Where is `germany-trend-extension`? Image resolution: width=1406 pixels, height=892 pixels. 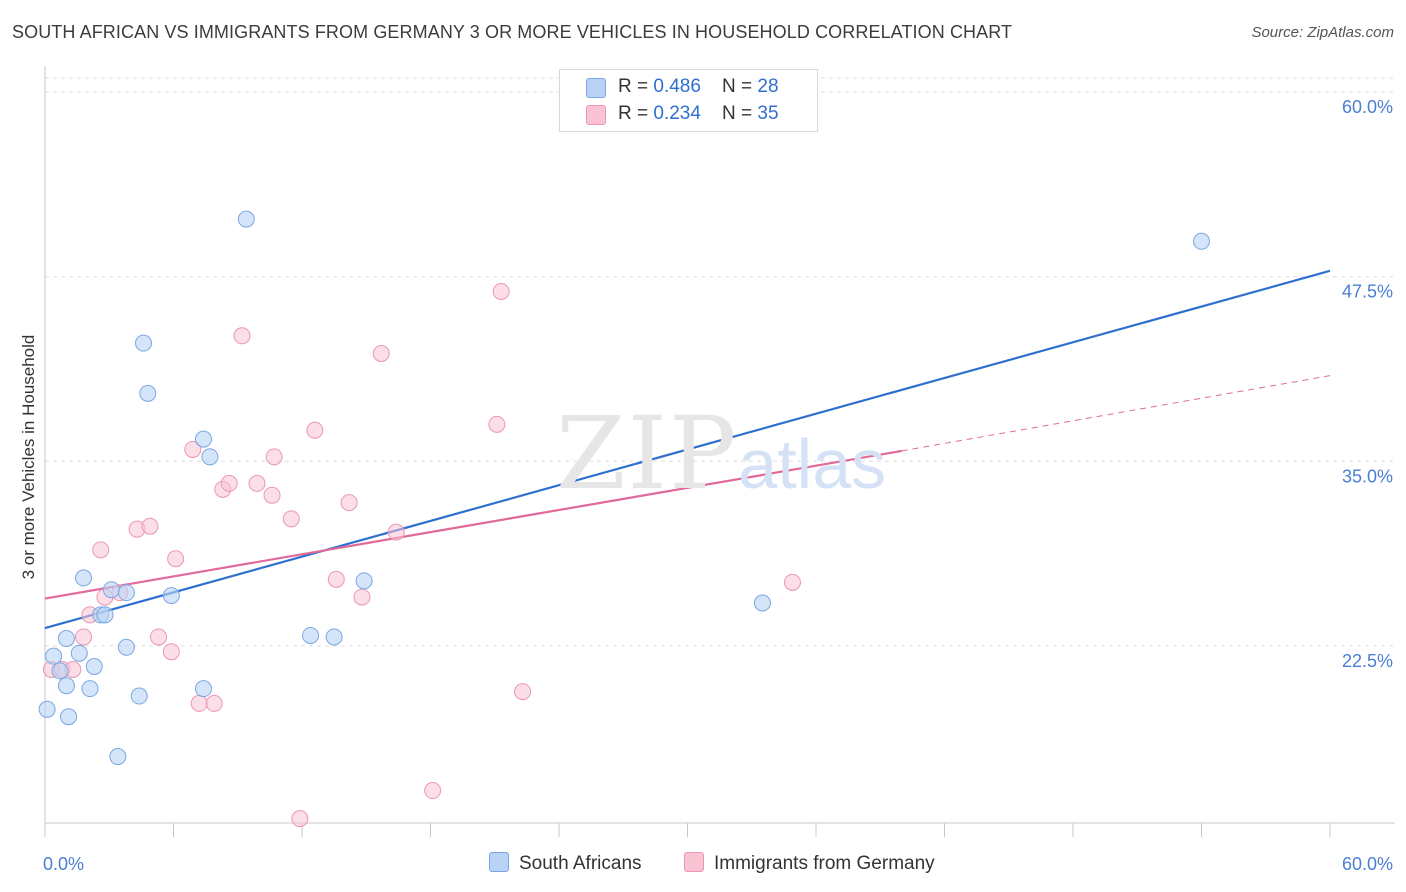 germany-trend-extension is located at coordinates (1116, 413).